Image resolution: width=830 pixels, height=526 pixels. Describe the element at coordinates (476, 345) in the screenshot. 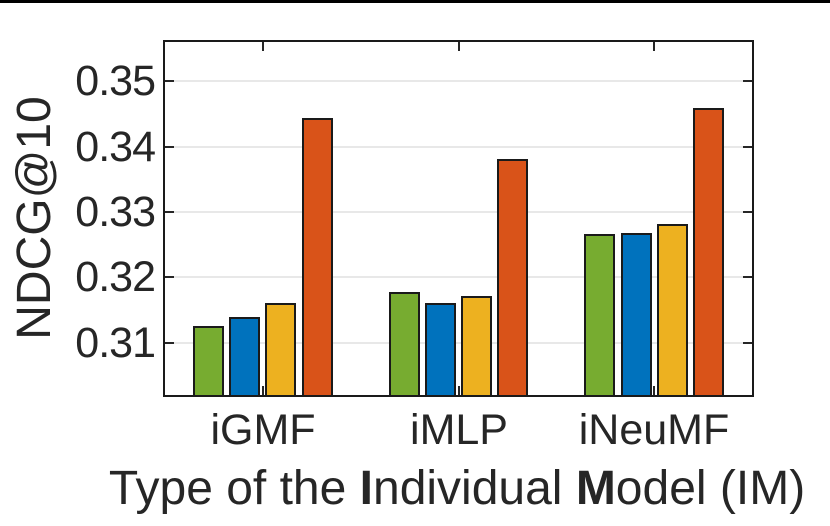

I see `bar-iMLP-series-yellow` at that location.